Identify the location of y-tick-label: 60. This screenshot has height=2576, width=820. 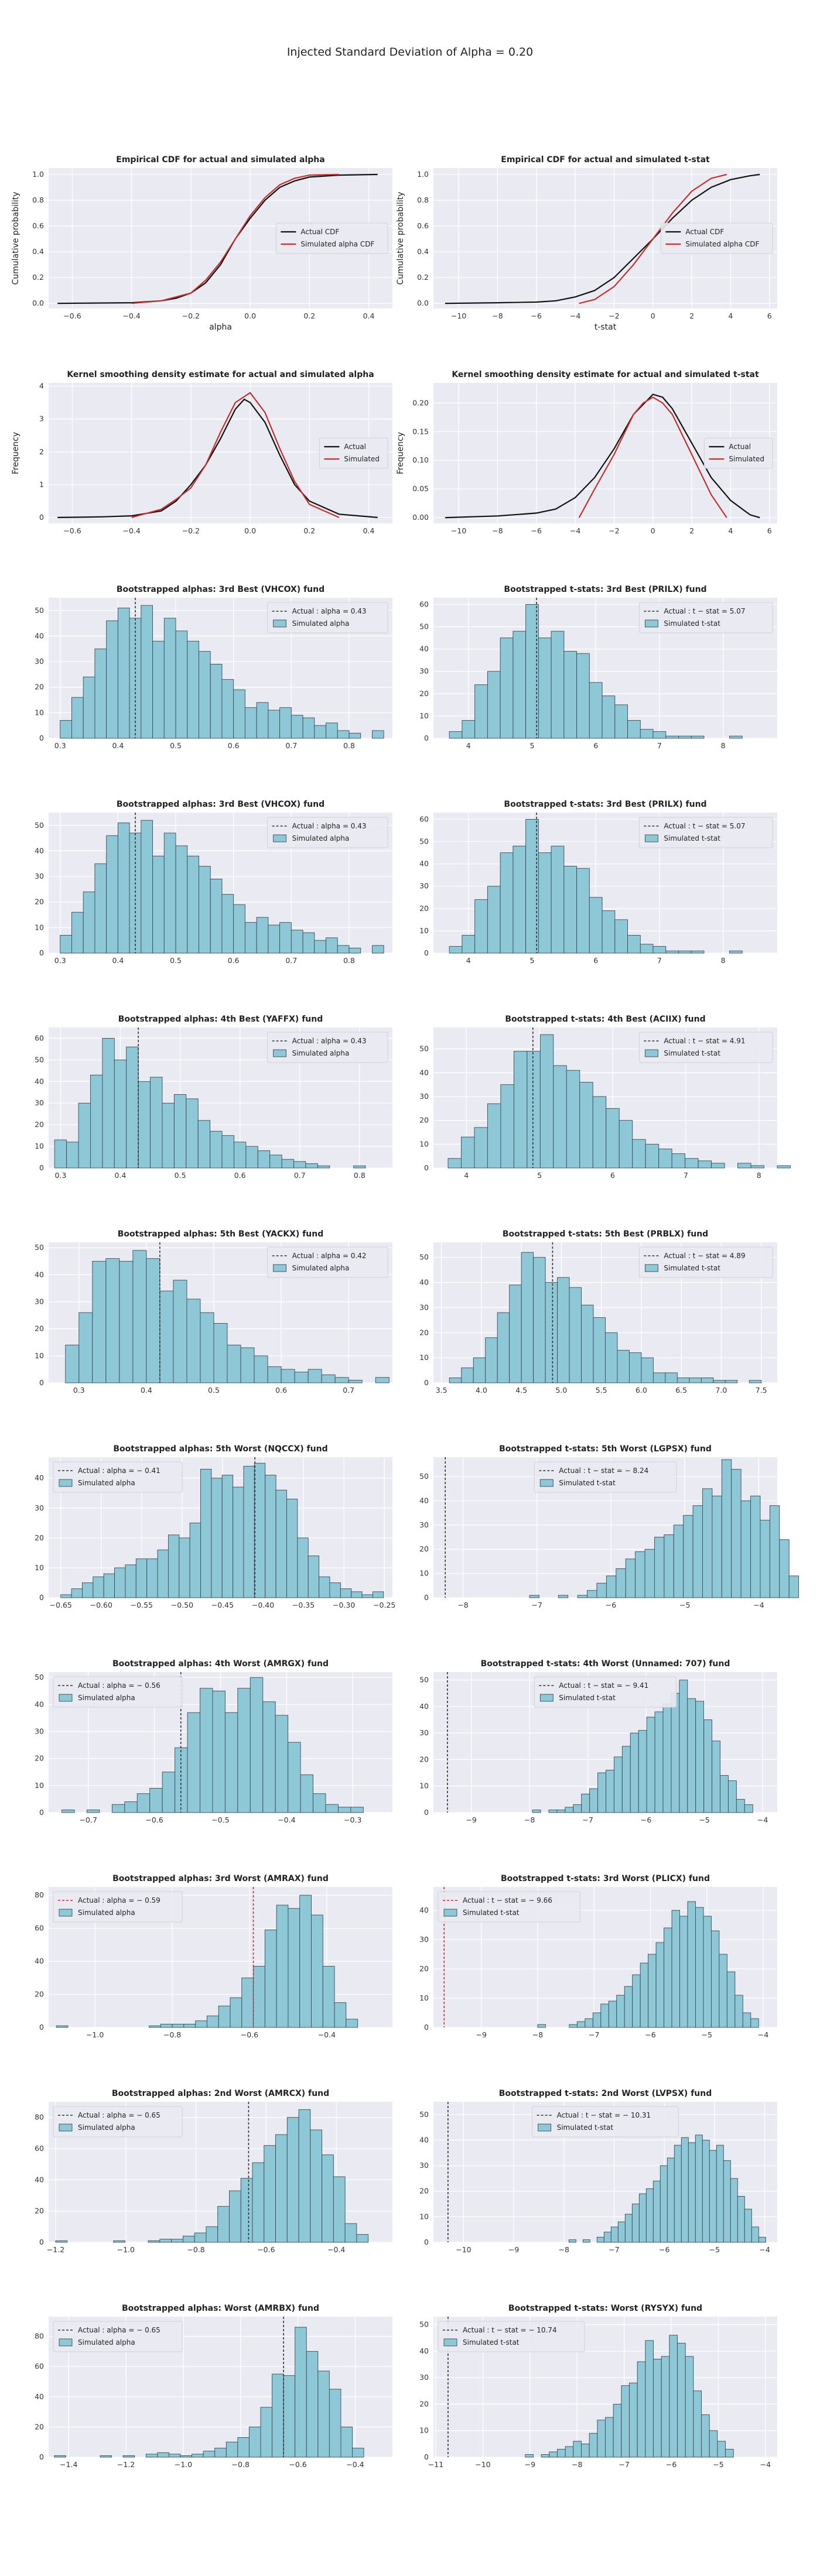
(39, 1037).